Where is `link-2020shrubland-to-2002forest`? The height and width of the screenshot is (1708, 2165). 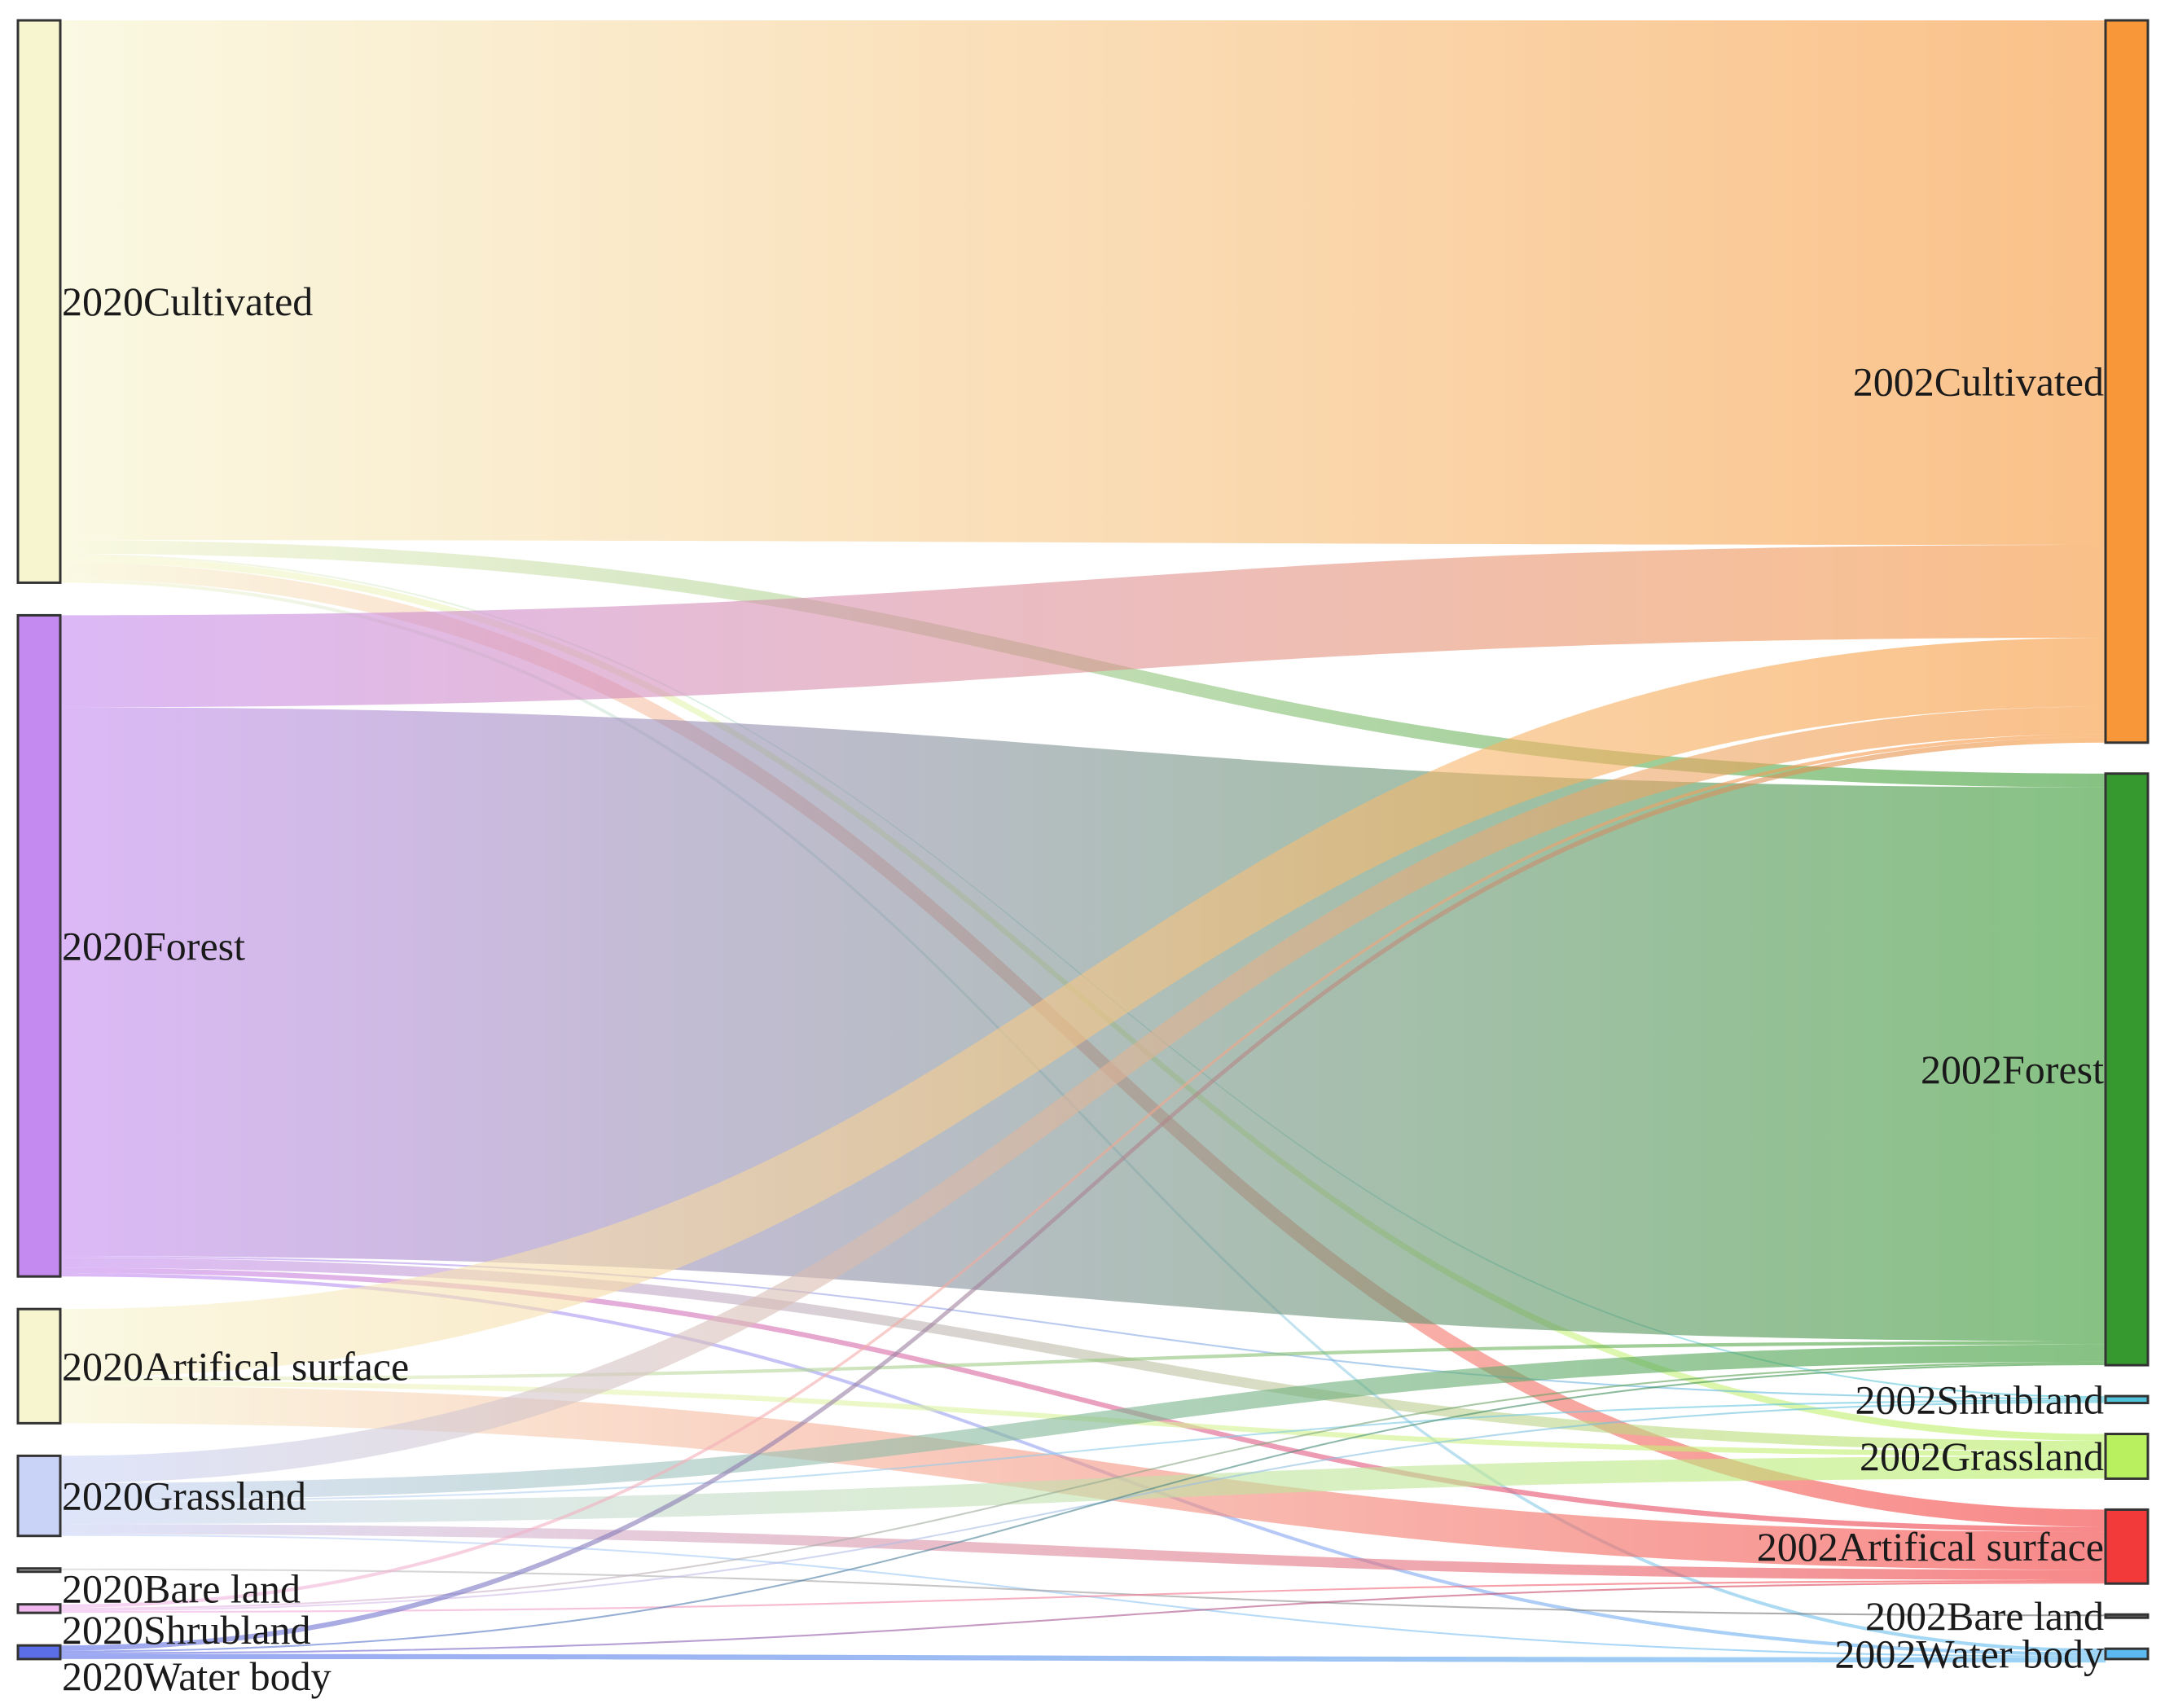 link-2020shrubland-to-2002forest is located at coordinates (1083, 1485).